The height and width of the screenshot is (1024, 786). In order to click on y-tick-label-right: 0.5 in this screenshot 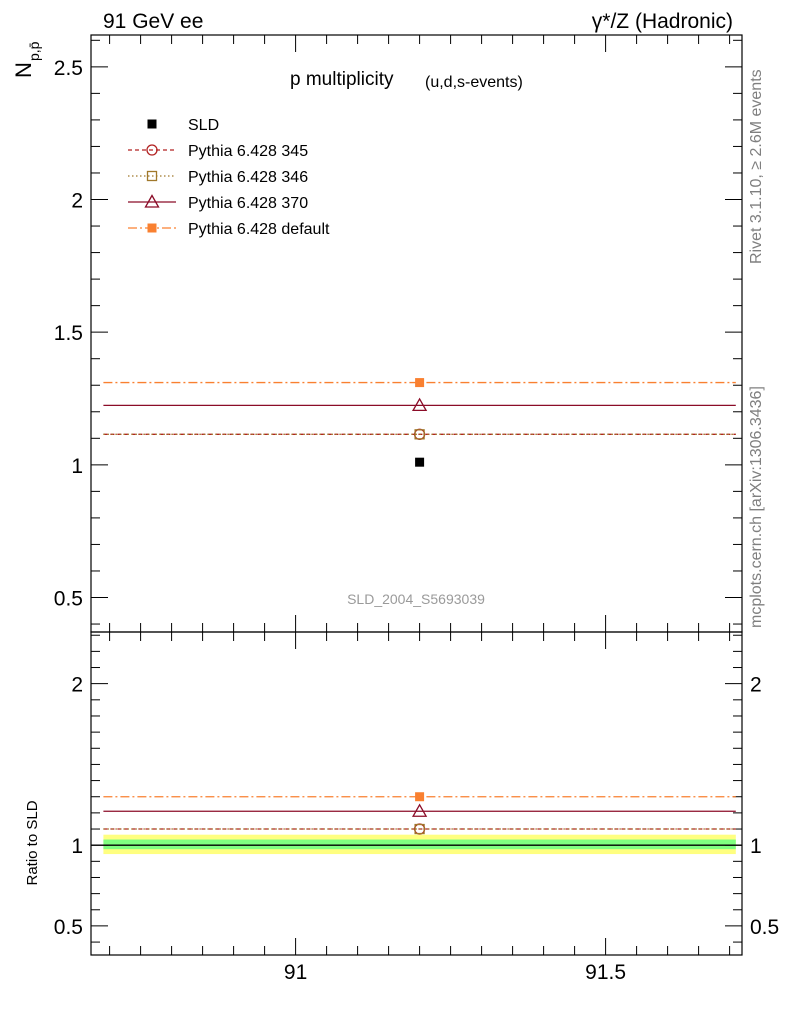, I will do `click(764, 927)`.